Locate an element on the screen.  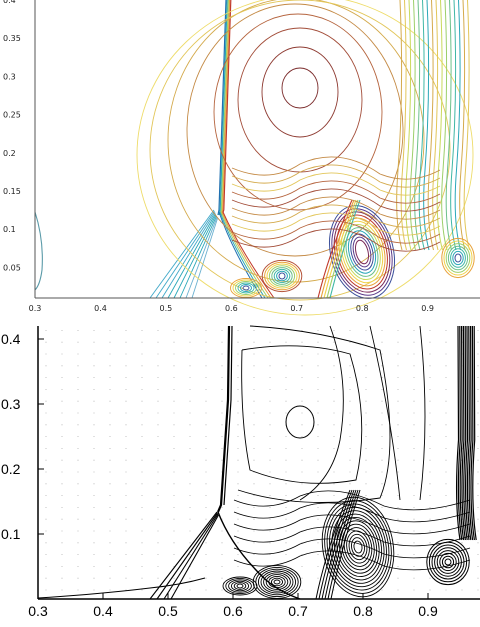
top-y-tick-label: 0.2 is located at coordinates (9, 153).